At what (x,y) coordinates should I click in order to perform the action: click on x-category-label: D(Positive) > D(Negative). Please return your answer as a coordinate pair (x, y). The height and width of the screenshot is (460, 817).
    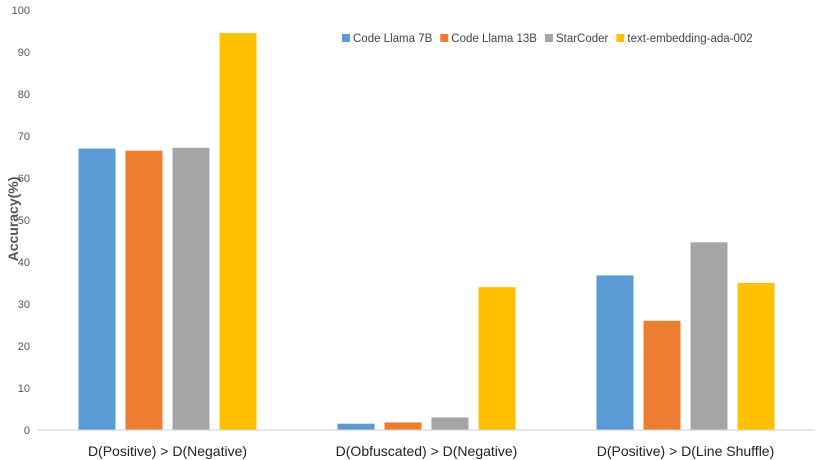
    Looking at the image, I should click on (167, 451).